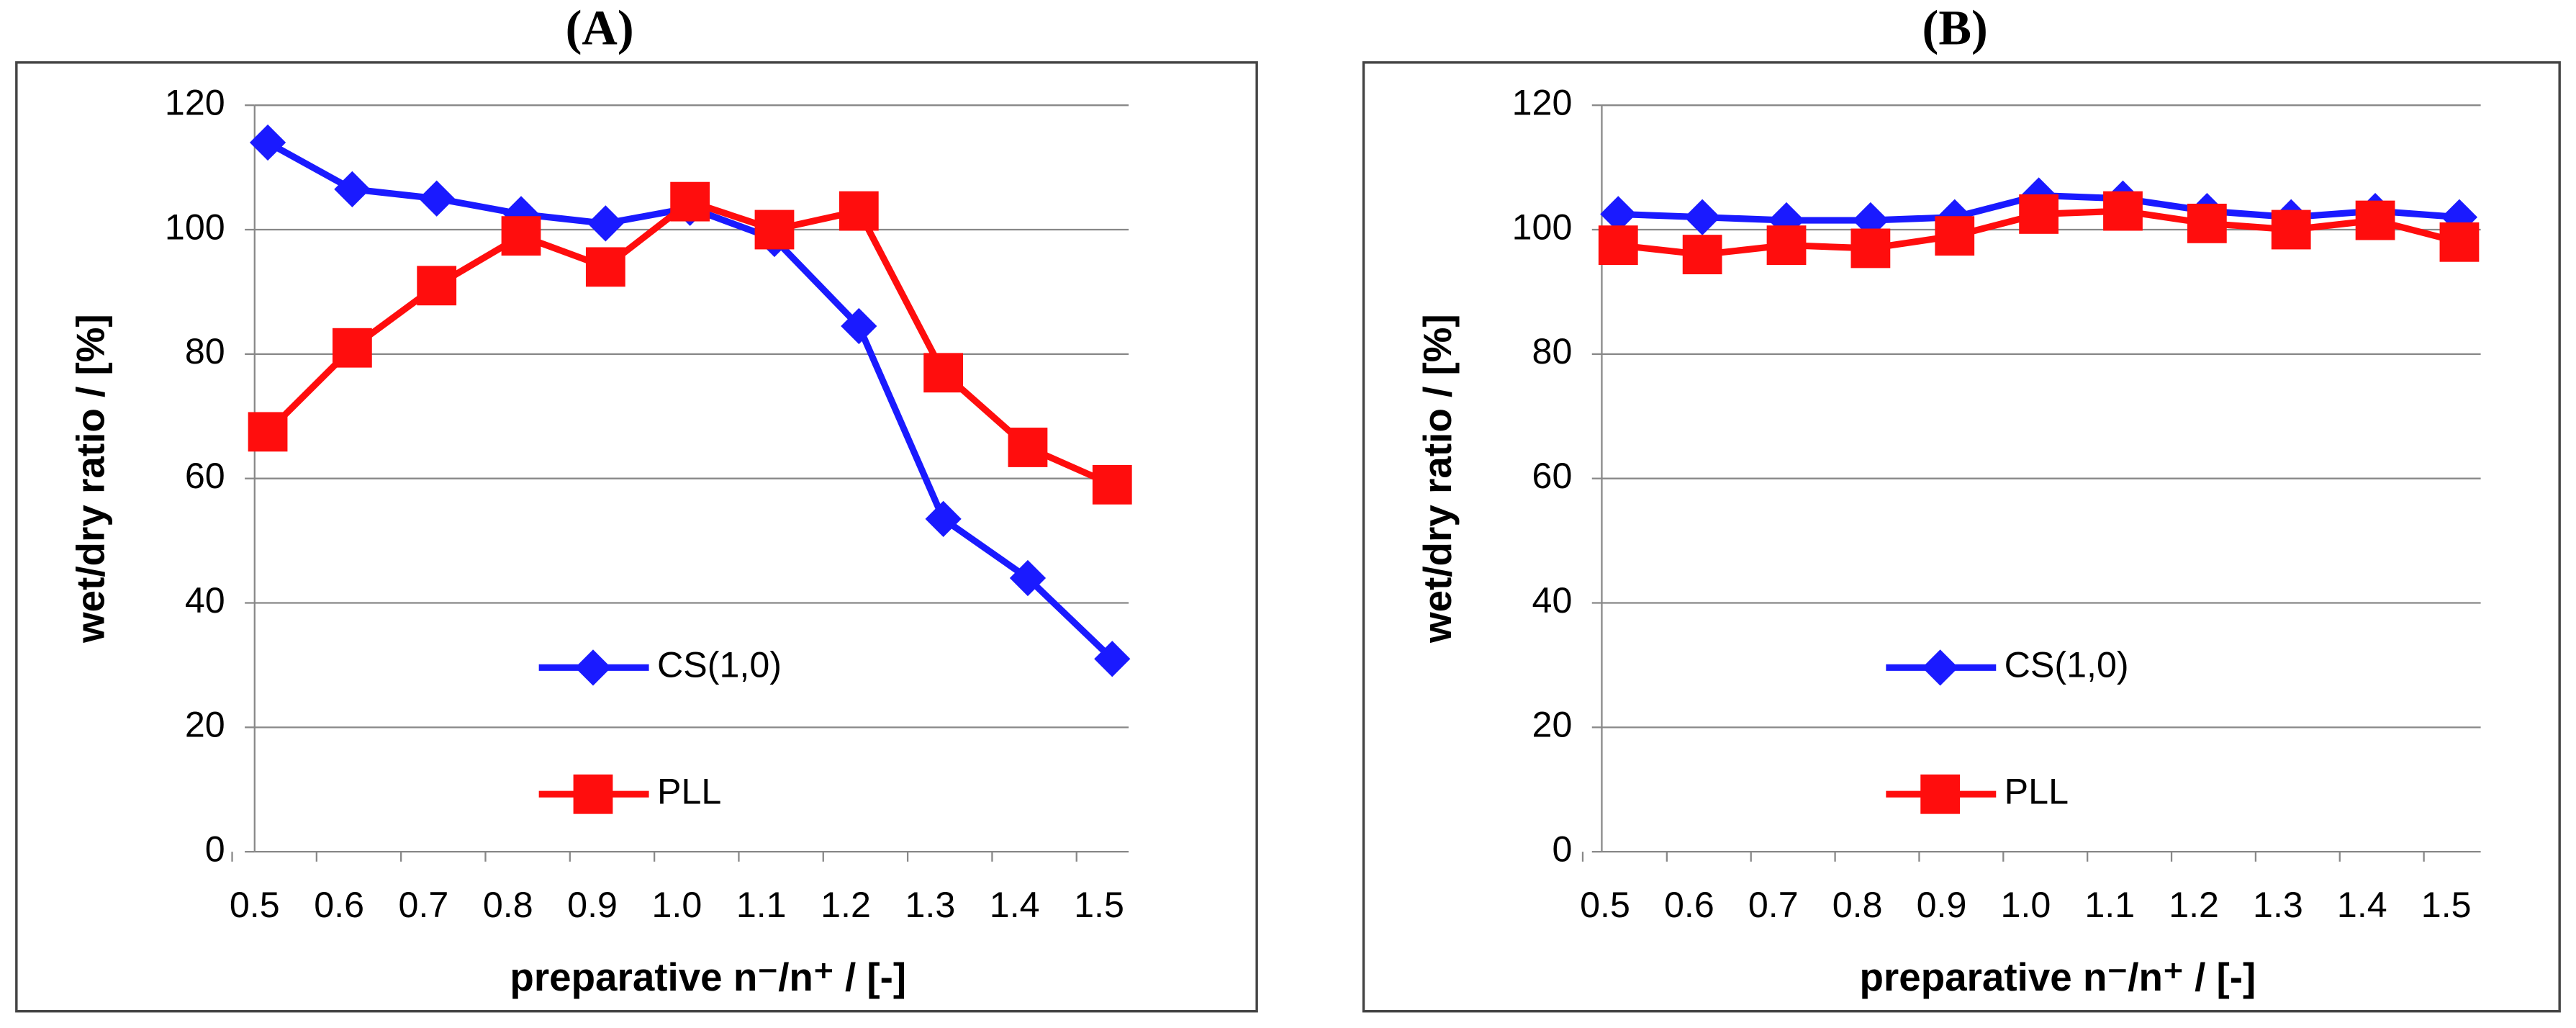  I want to click on chart-title: (A), so click(600, 27).